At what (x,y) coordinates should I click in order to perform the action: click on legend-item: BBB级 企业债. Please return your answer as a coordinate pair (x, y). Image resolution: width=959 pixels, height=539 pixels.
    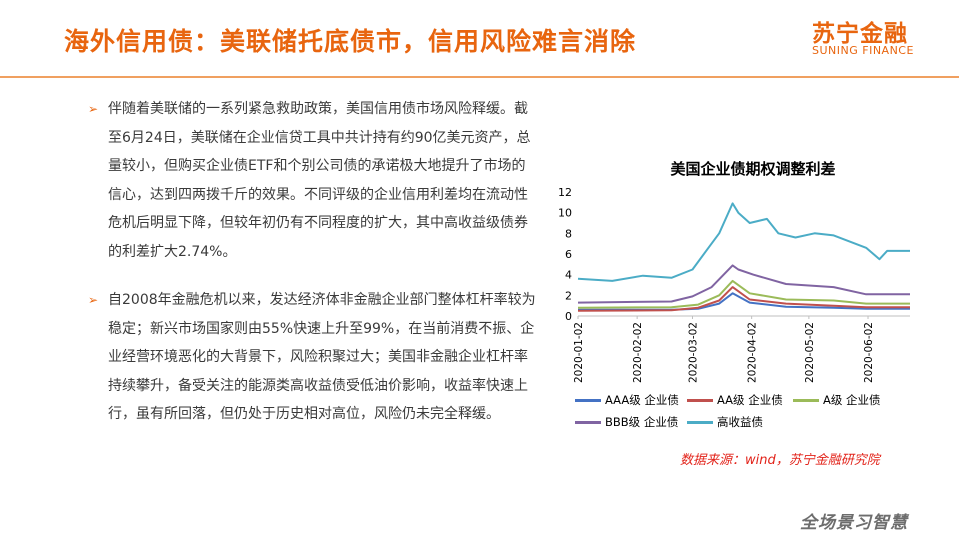
    Looking at the image, I should click on (626, 422).